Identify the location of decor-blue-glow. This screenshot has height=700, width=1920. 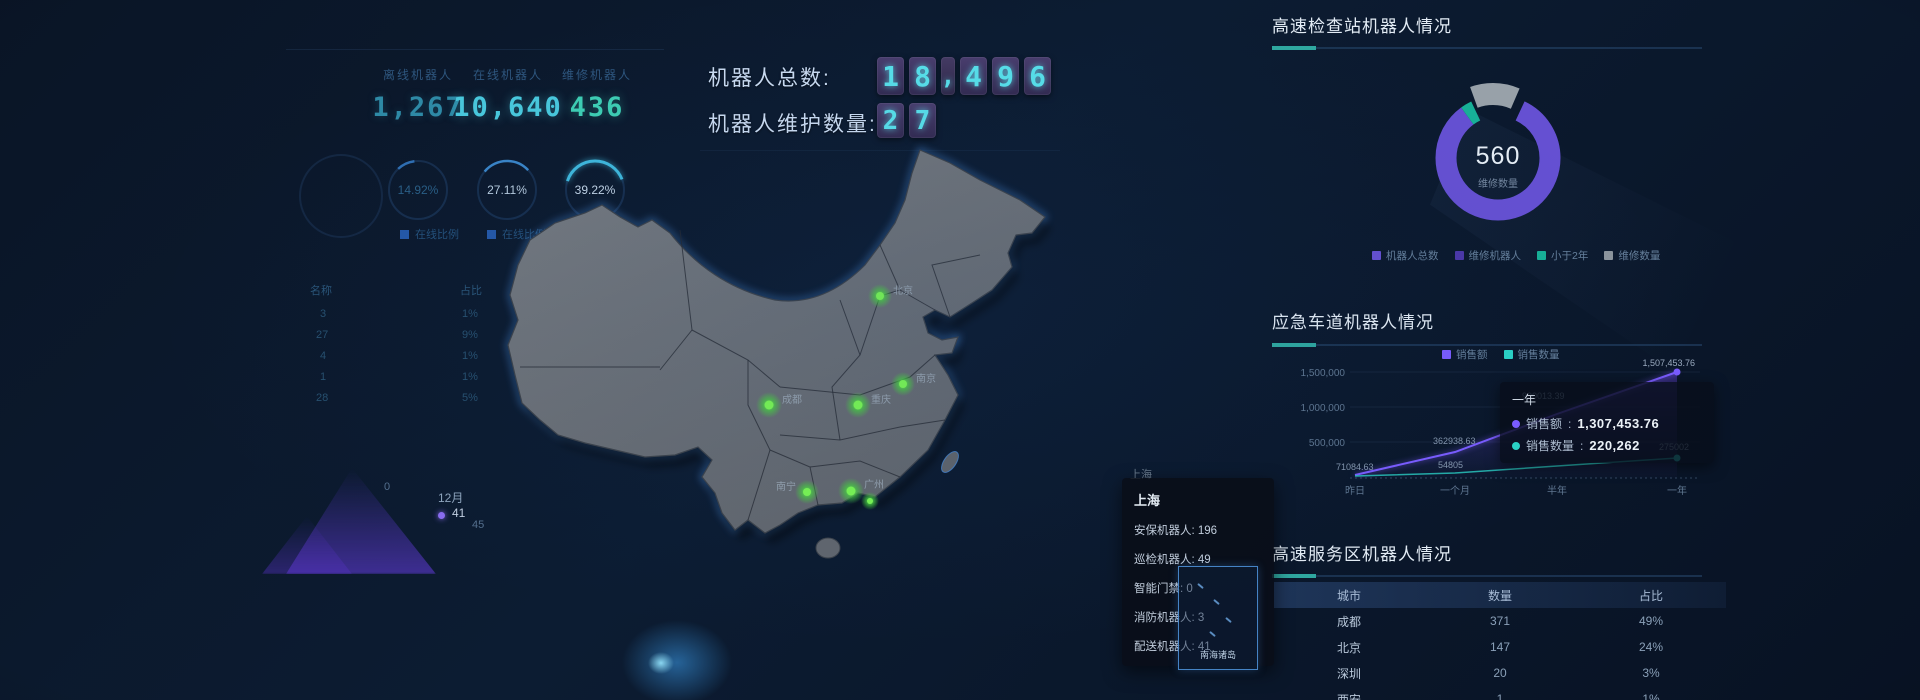
(677, 660).